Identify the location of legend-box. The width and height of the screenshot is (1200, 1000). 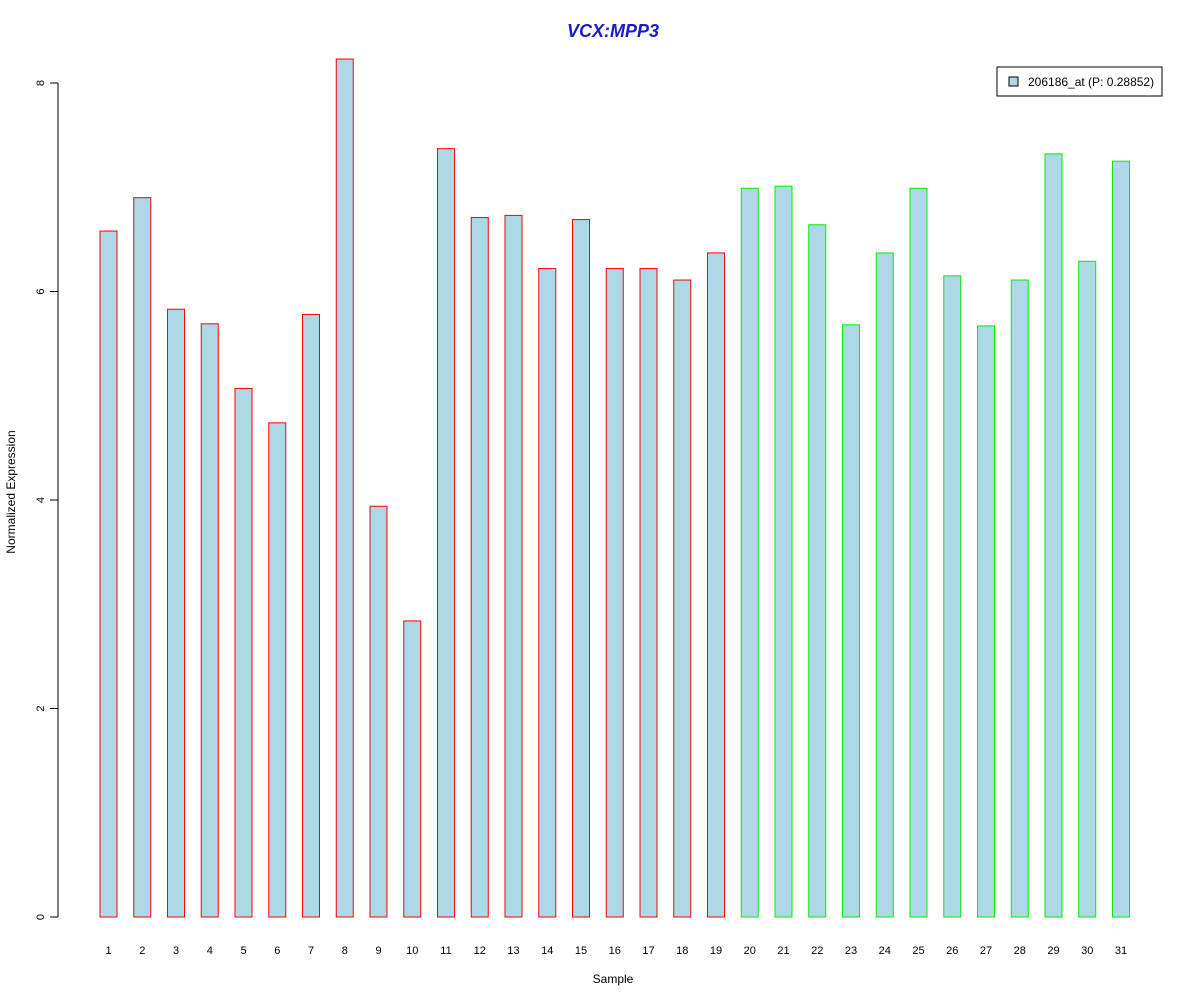
(1079, 81).